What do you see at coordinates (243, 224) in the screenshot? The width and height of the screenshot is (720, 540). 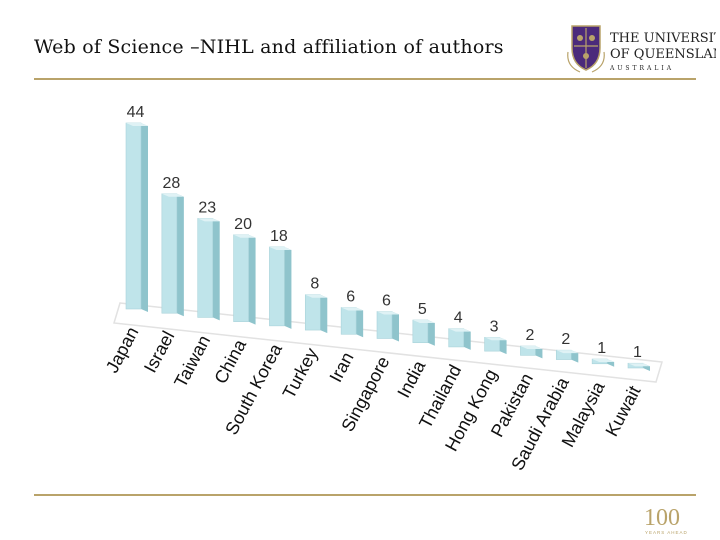 I see `value-label: 20` at bounding box center [243, 224].